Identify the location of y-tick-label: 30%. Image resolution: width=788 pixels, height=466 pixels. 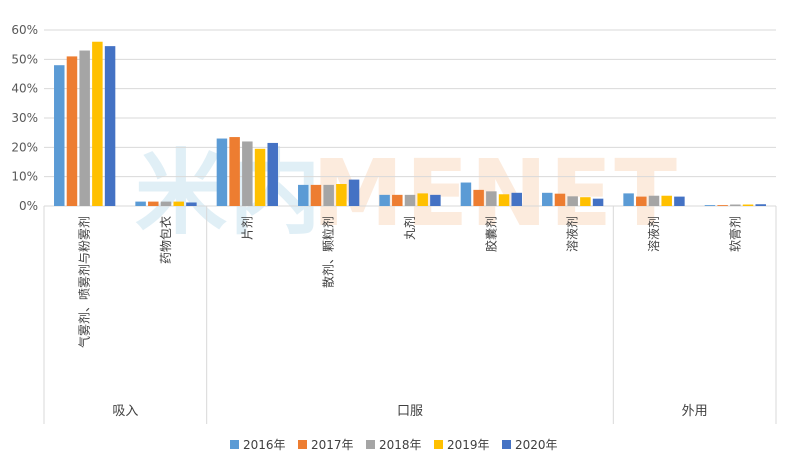
(24, 118).